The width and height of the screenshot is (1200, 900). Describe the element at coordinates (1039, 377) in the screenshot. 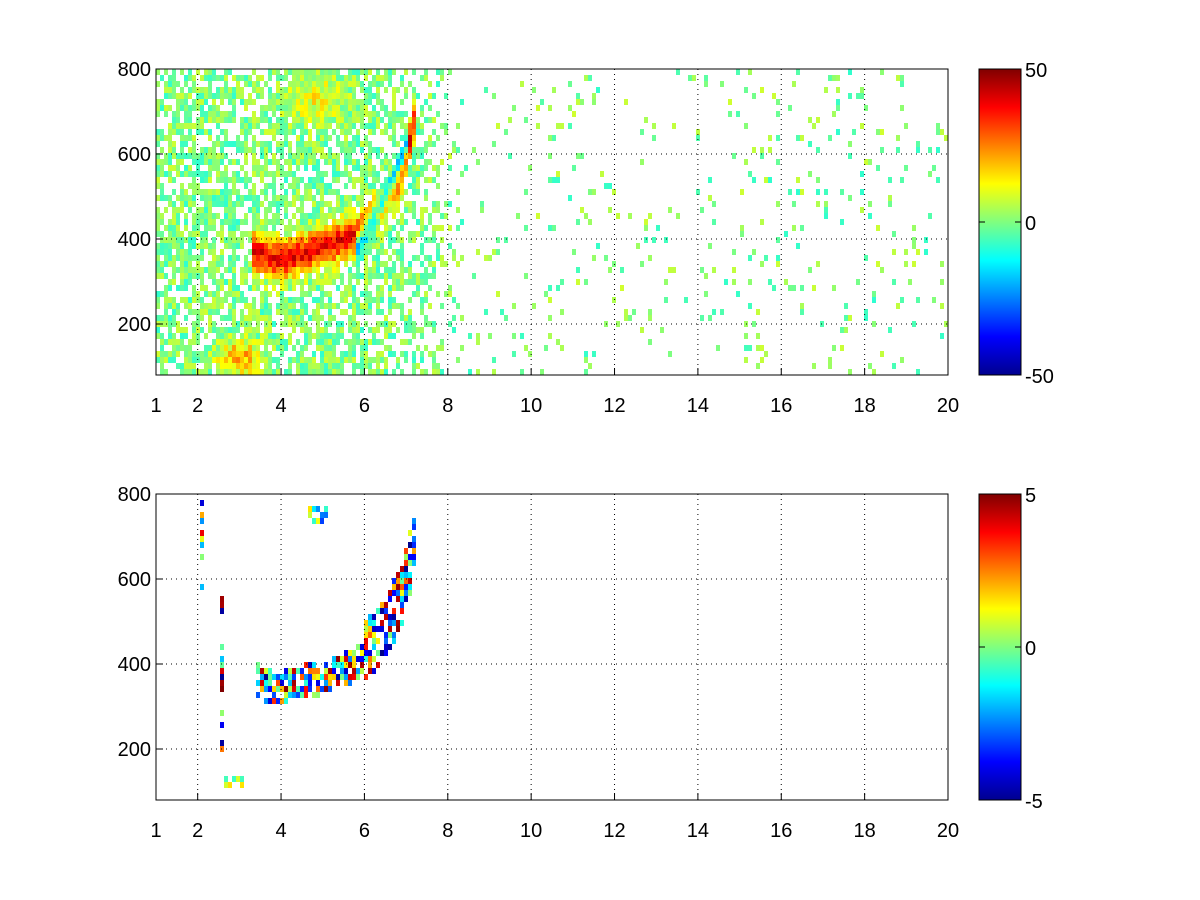

I see `colorbar-tick-label: -50` at that location.